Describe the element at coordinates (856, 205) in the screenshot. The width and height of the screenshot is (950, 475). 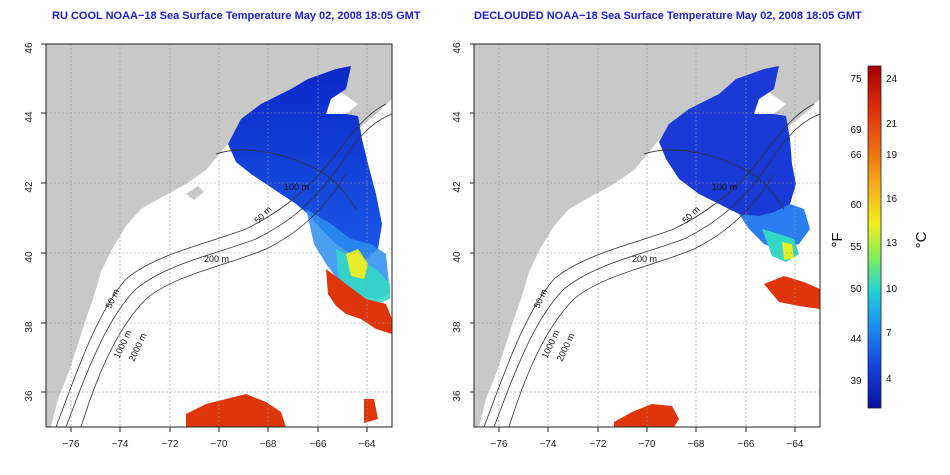
I see `f-tick-label: 60` at that location.